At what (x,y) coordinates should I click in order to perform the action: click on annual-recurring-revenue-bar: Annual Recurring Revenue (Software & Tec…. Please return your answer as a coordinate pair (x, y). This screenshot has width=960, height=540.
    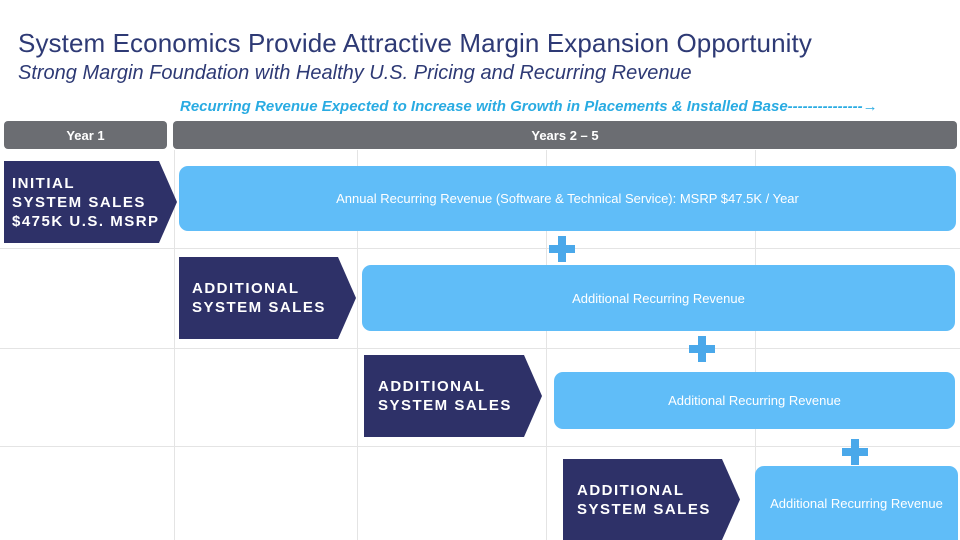
    Looking at the image, I should click on (567, 198).